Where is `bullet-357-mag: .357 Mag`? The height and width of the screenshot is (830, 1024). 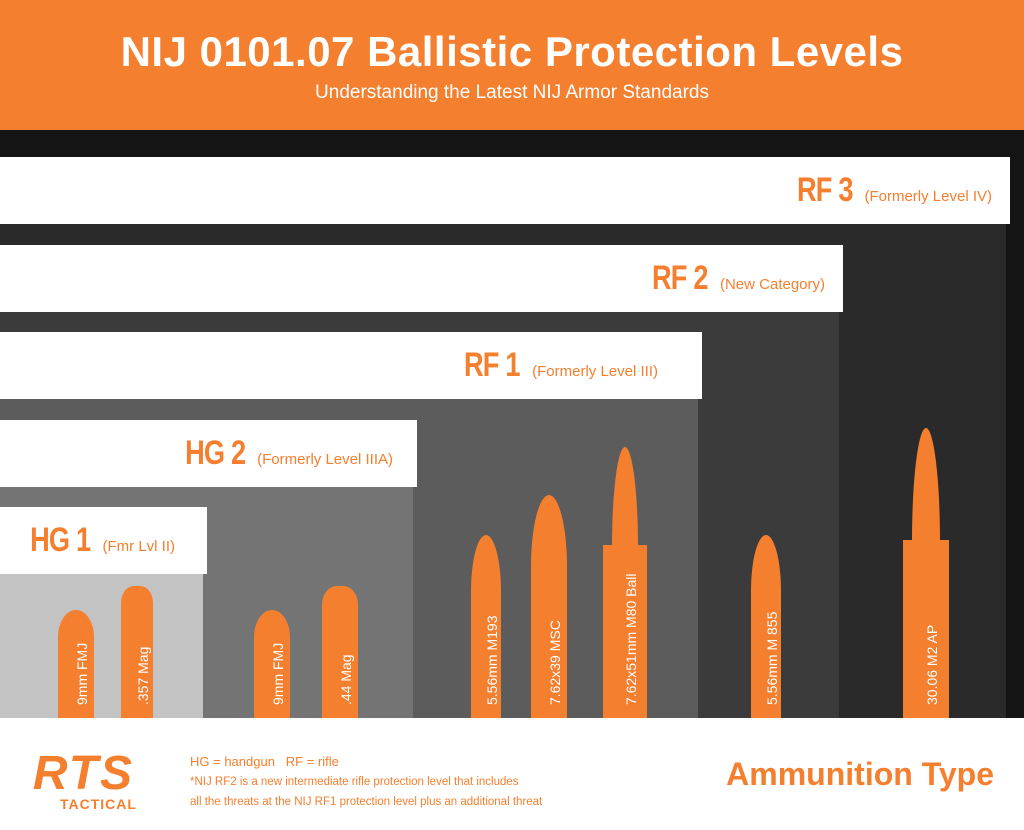
bullet-357-mag: .357 Mag is located at coordinates (137, 652).